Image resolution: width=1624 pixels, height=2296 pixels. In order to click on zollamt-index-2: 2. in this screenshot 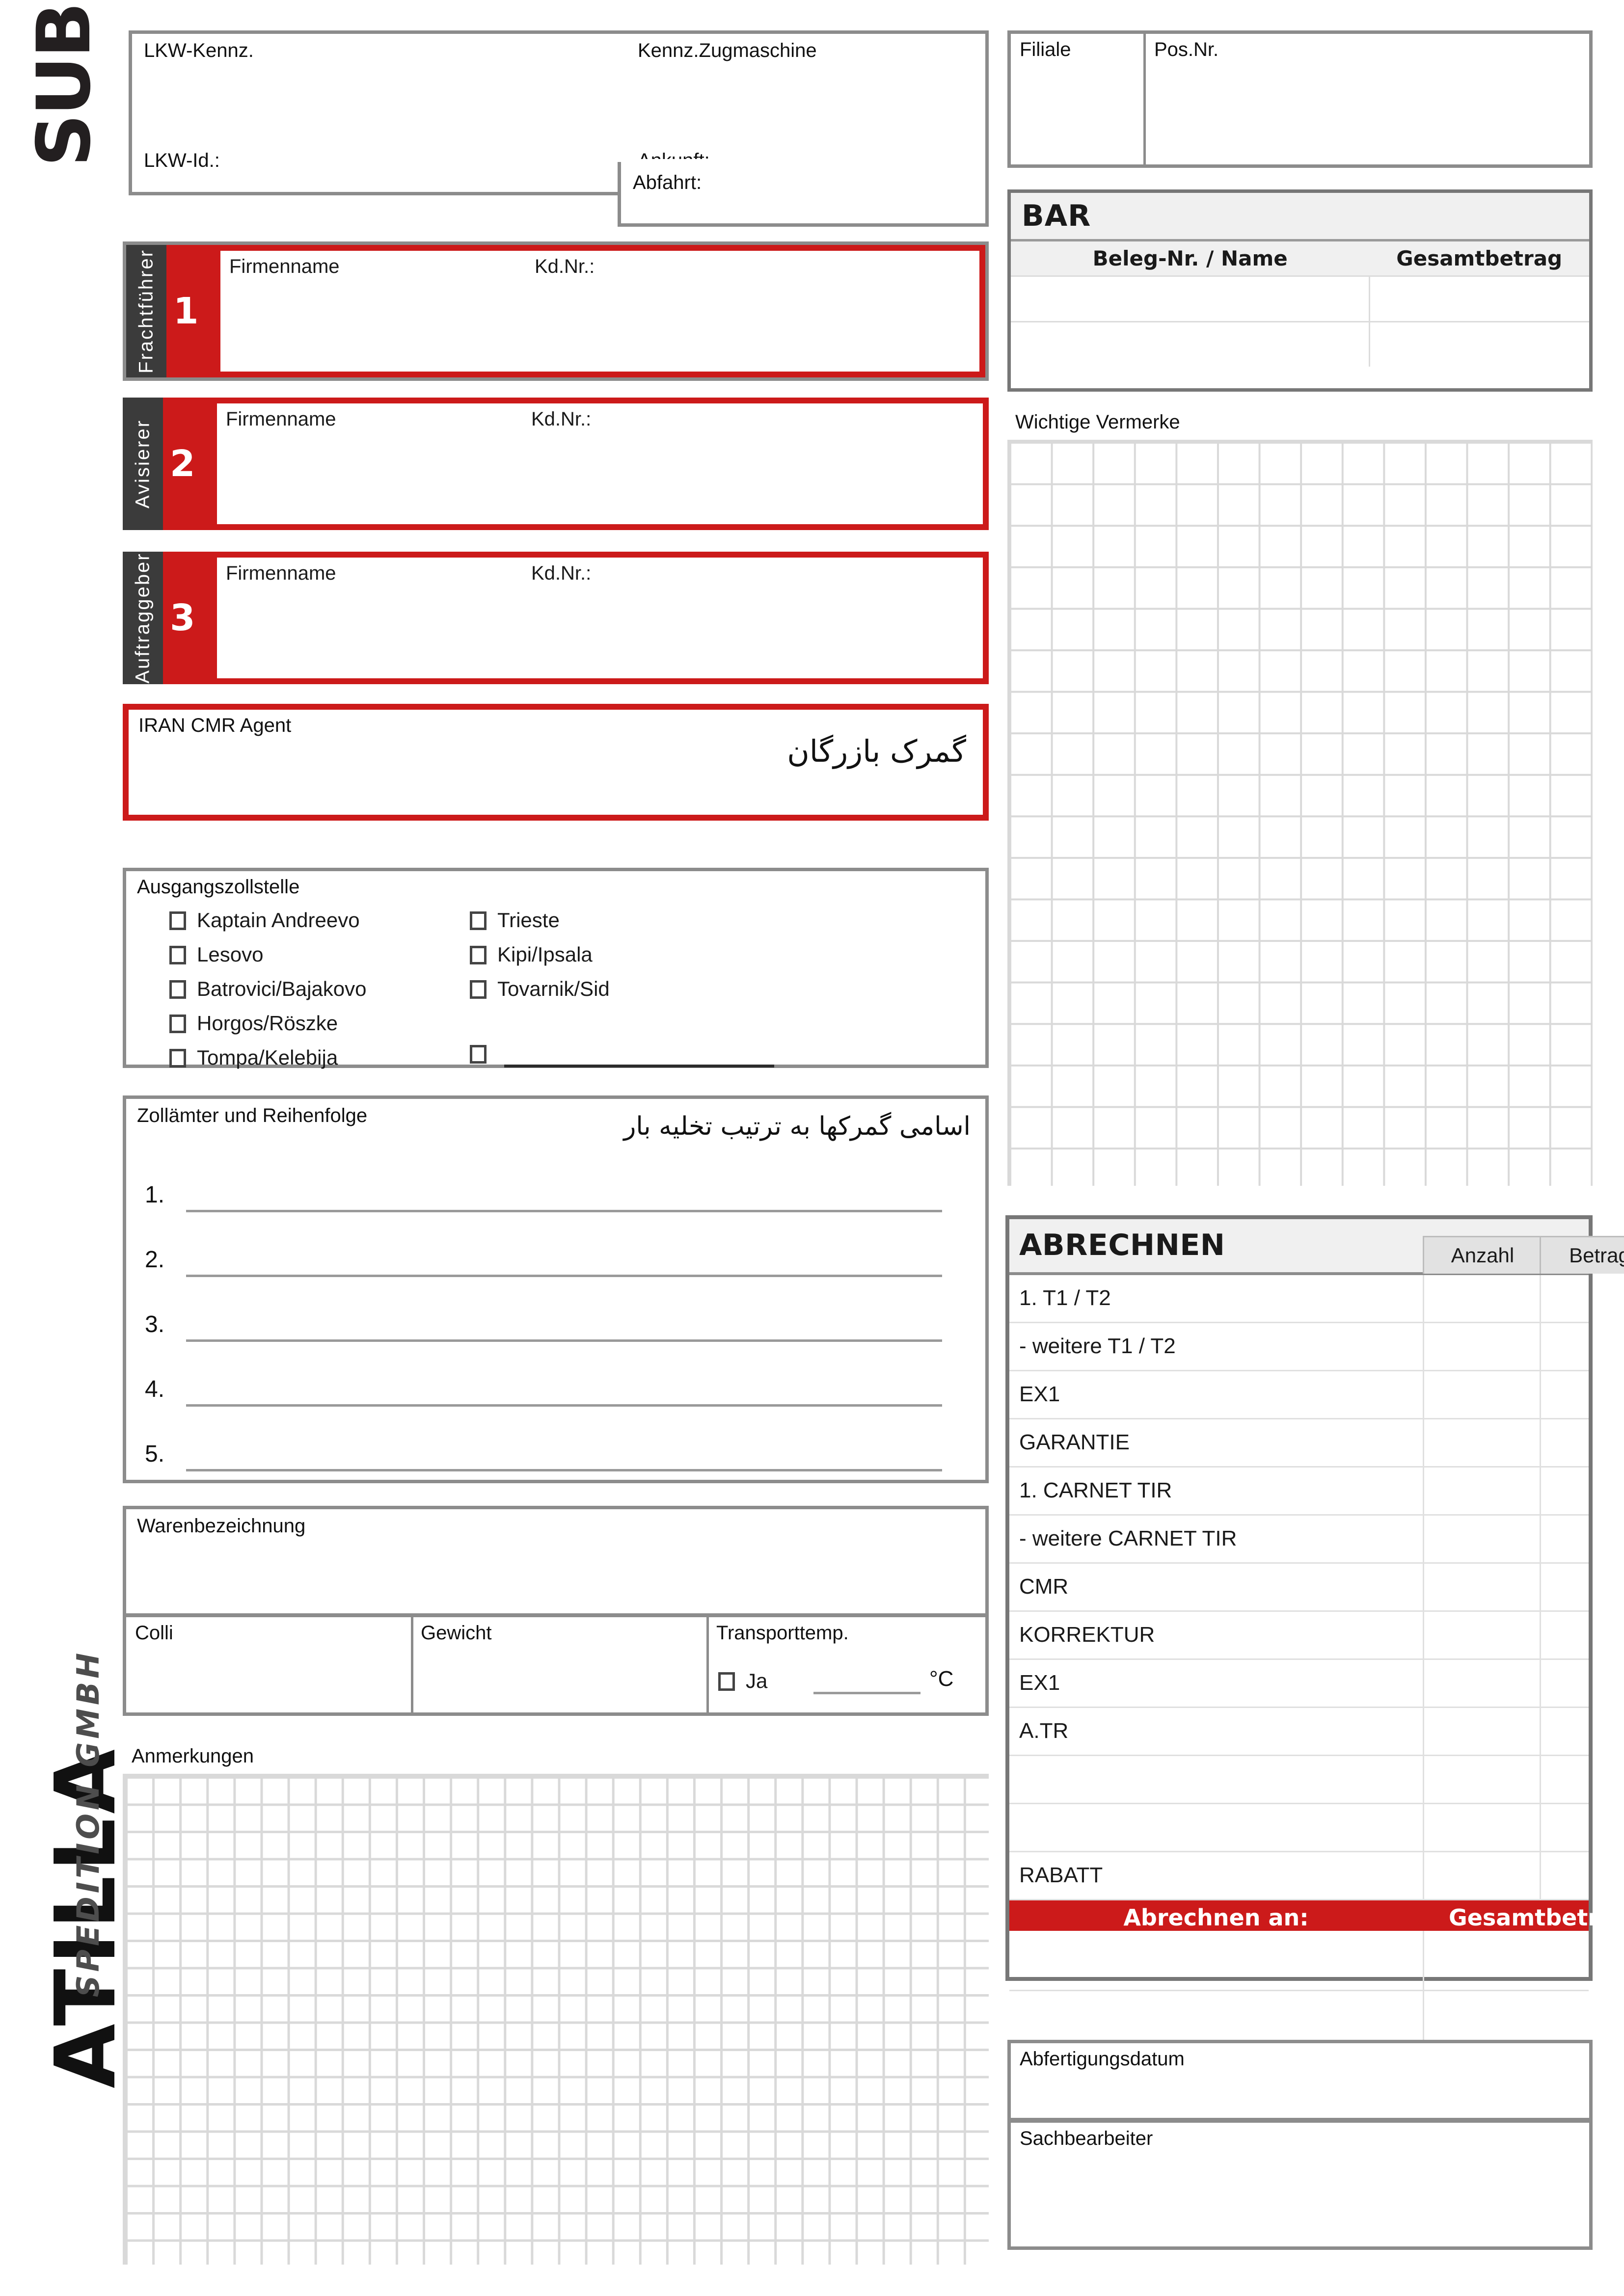, I will do `click(155, 1260)`.